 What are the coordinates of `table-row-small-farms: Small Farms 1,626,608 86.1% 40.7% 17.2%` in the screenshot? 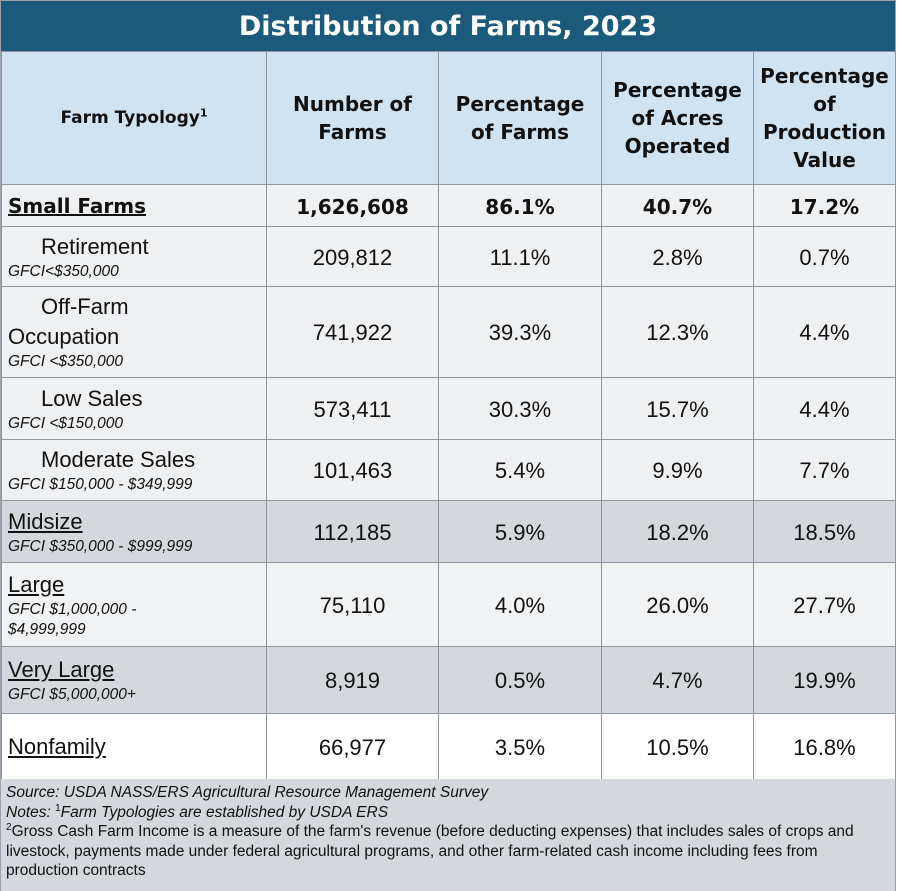 It's located at (448, 205).